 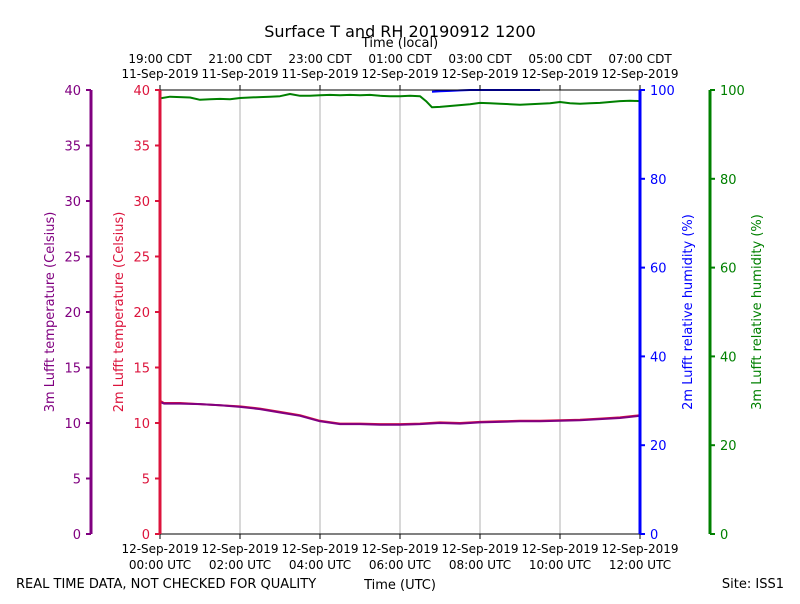 I want to click on bottom-tick-label-time: 10:00 UTC, so click(x=560, y=565).